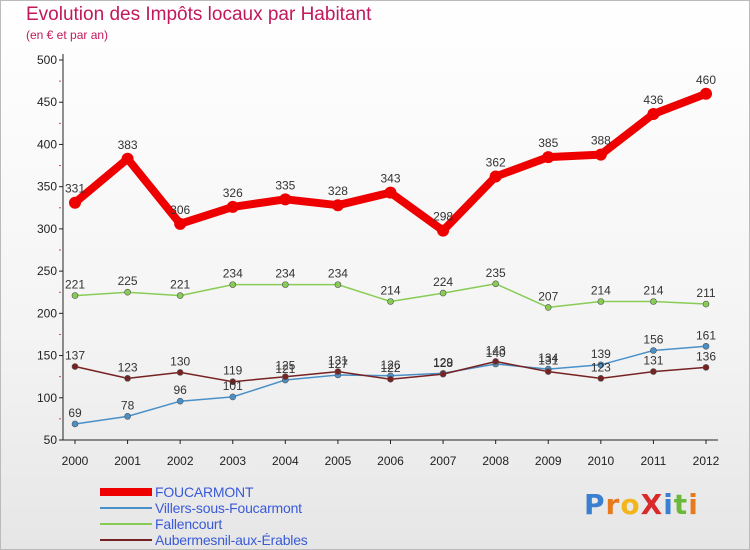 The width and height of the screenshot is (750, 550). What do you see at coordinates (390, 291) in the screenshot?
I see `data-label: 214` at bounding box center [390, 291].